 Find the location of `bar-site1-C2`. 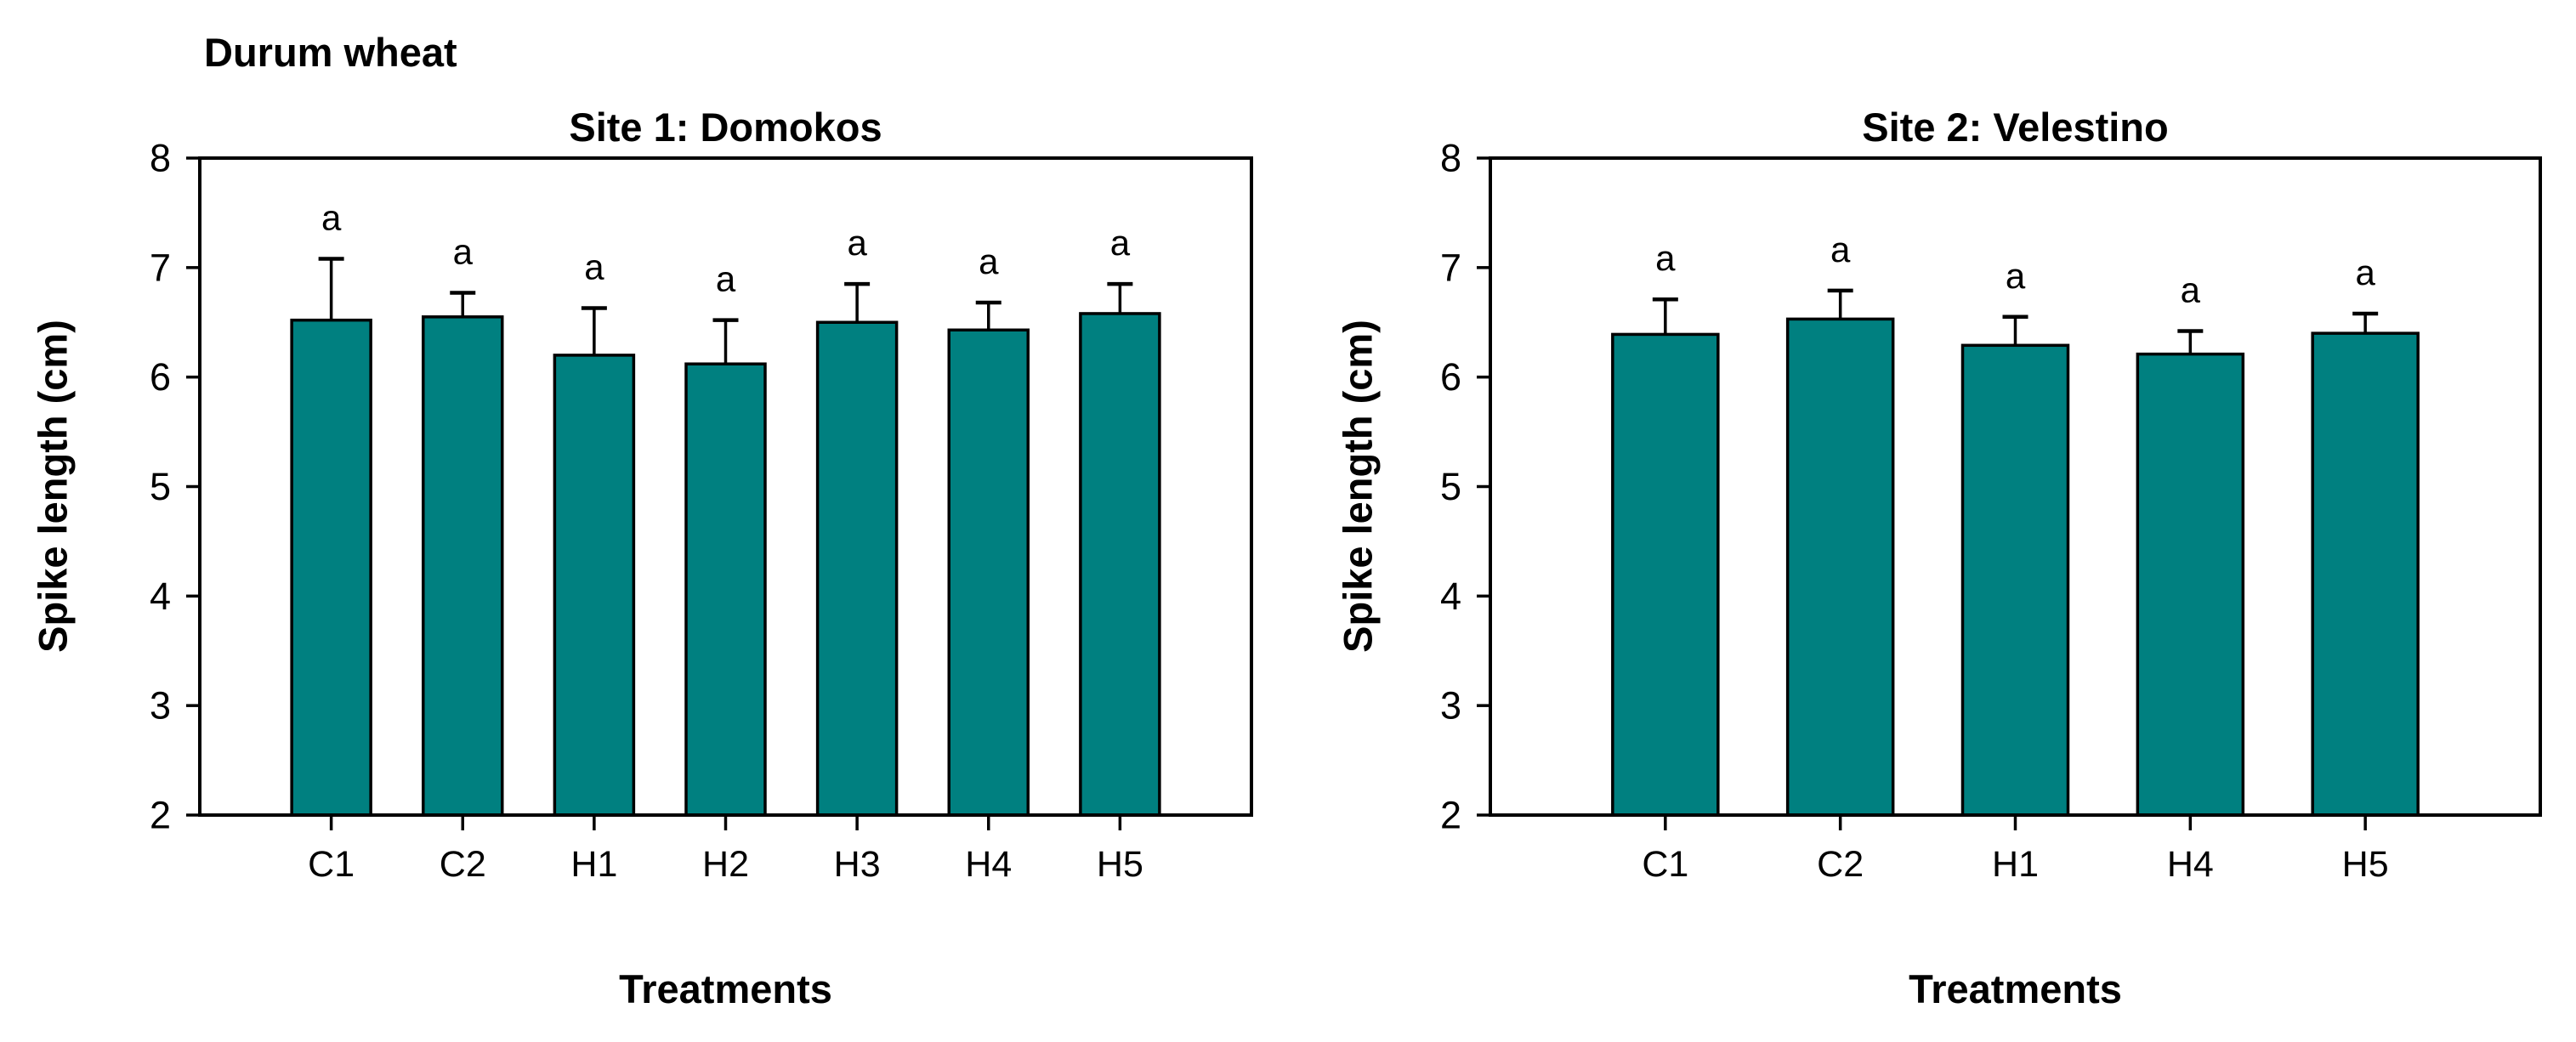

bar-site1-C2 is located at coordinates (463, 566).